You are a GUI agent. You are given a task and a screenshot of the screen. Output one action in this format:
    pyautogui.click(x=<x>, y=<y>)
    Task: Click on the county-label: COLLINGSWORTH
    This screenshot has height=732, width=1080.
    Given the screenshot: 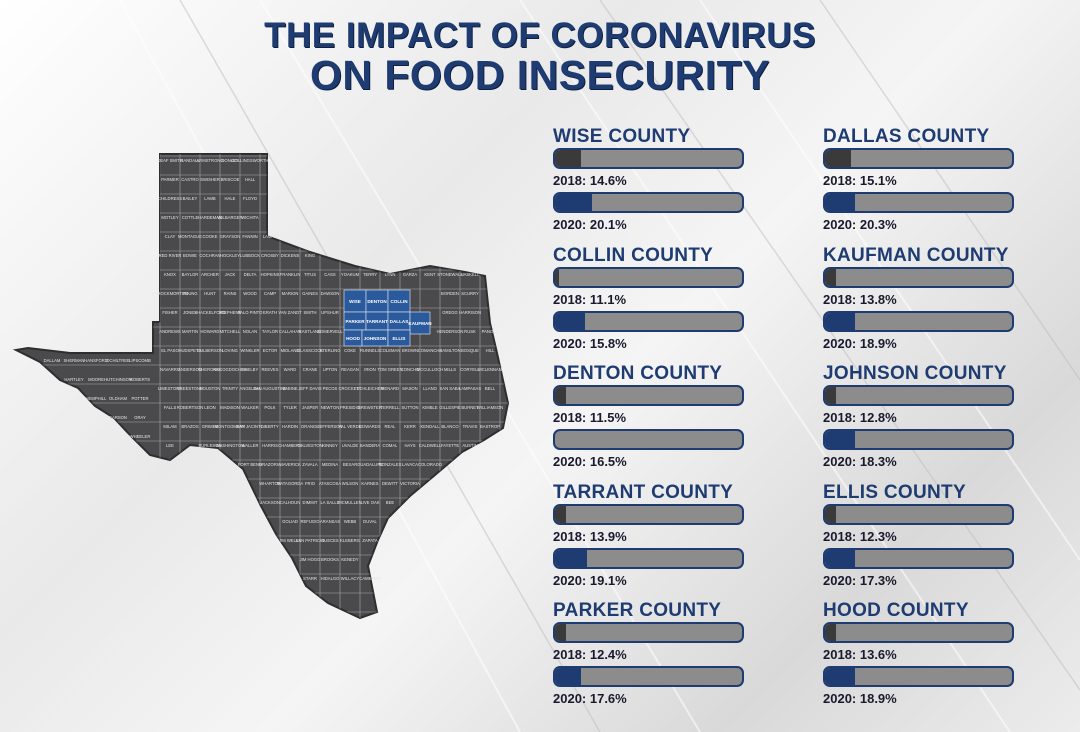 What is the action you would take?
    pyautogui.click(x=250, y=160)
    